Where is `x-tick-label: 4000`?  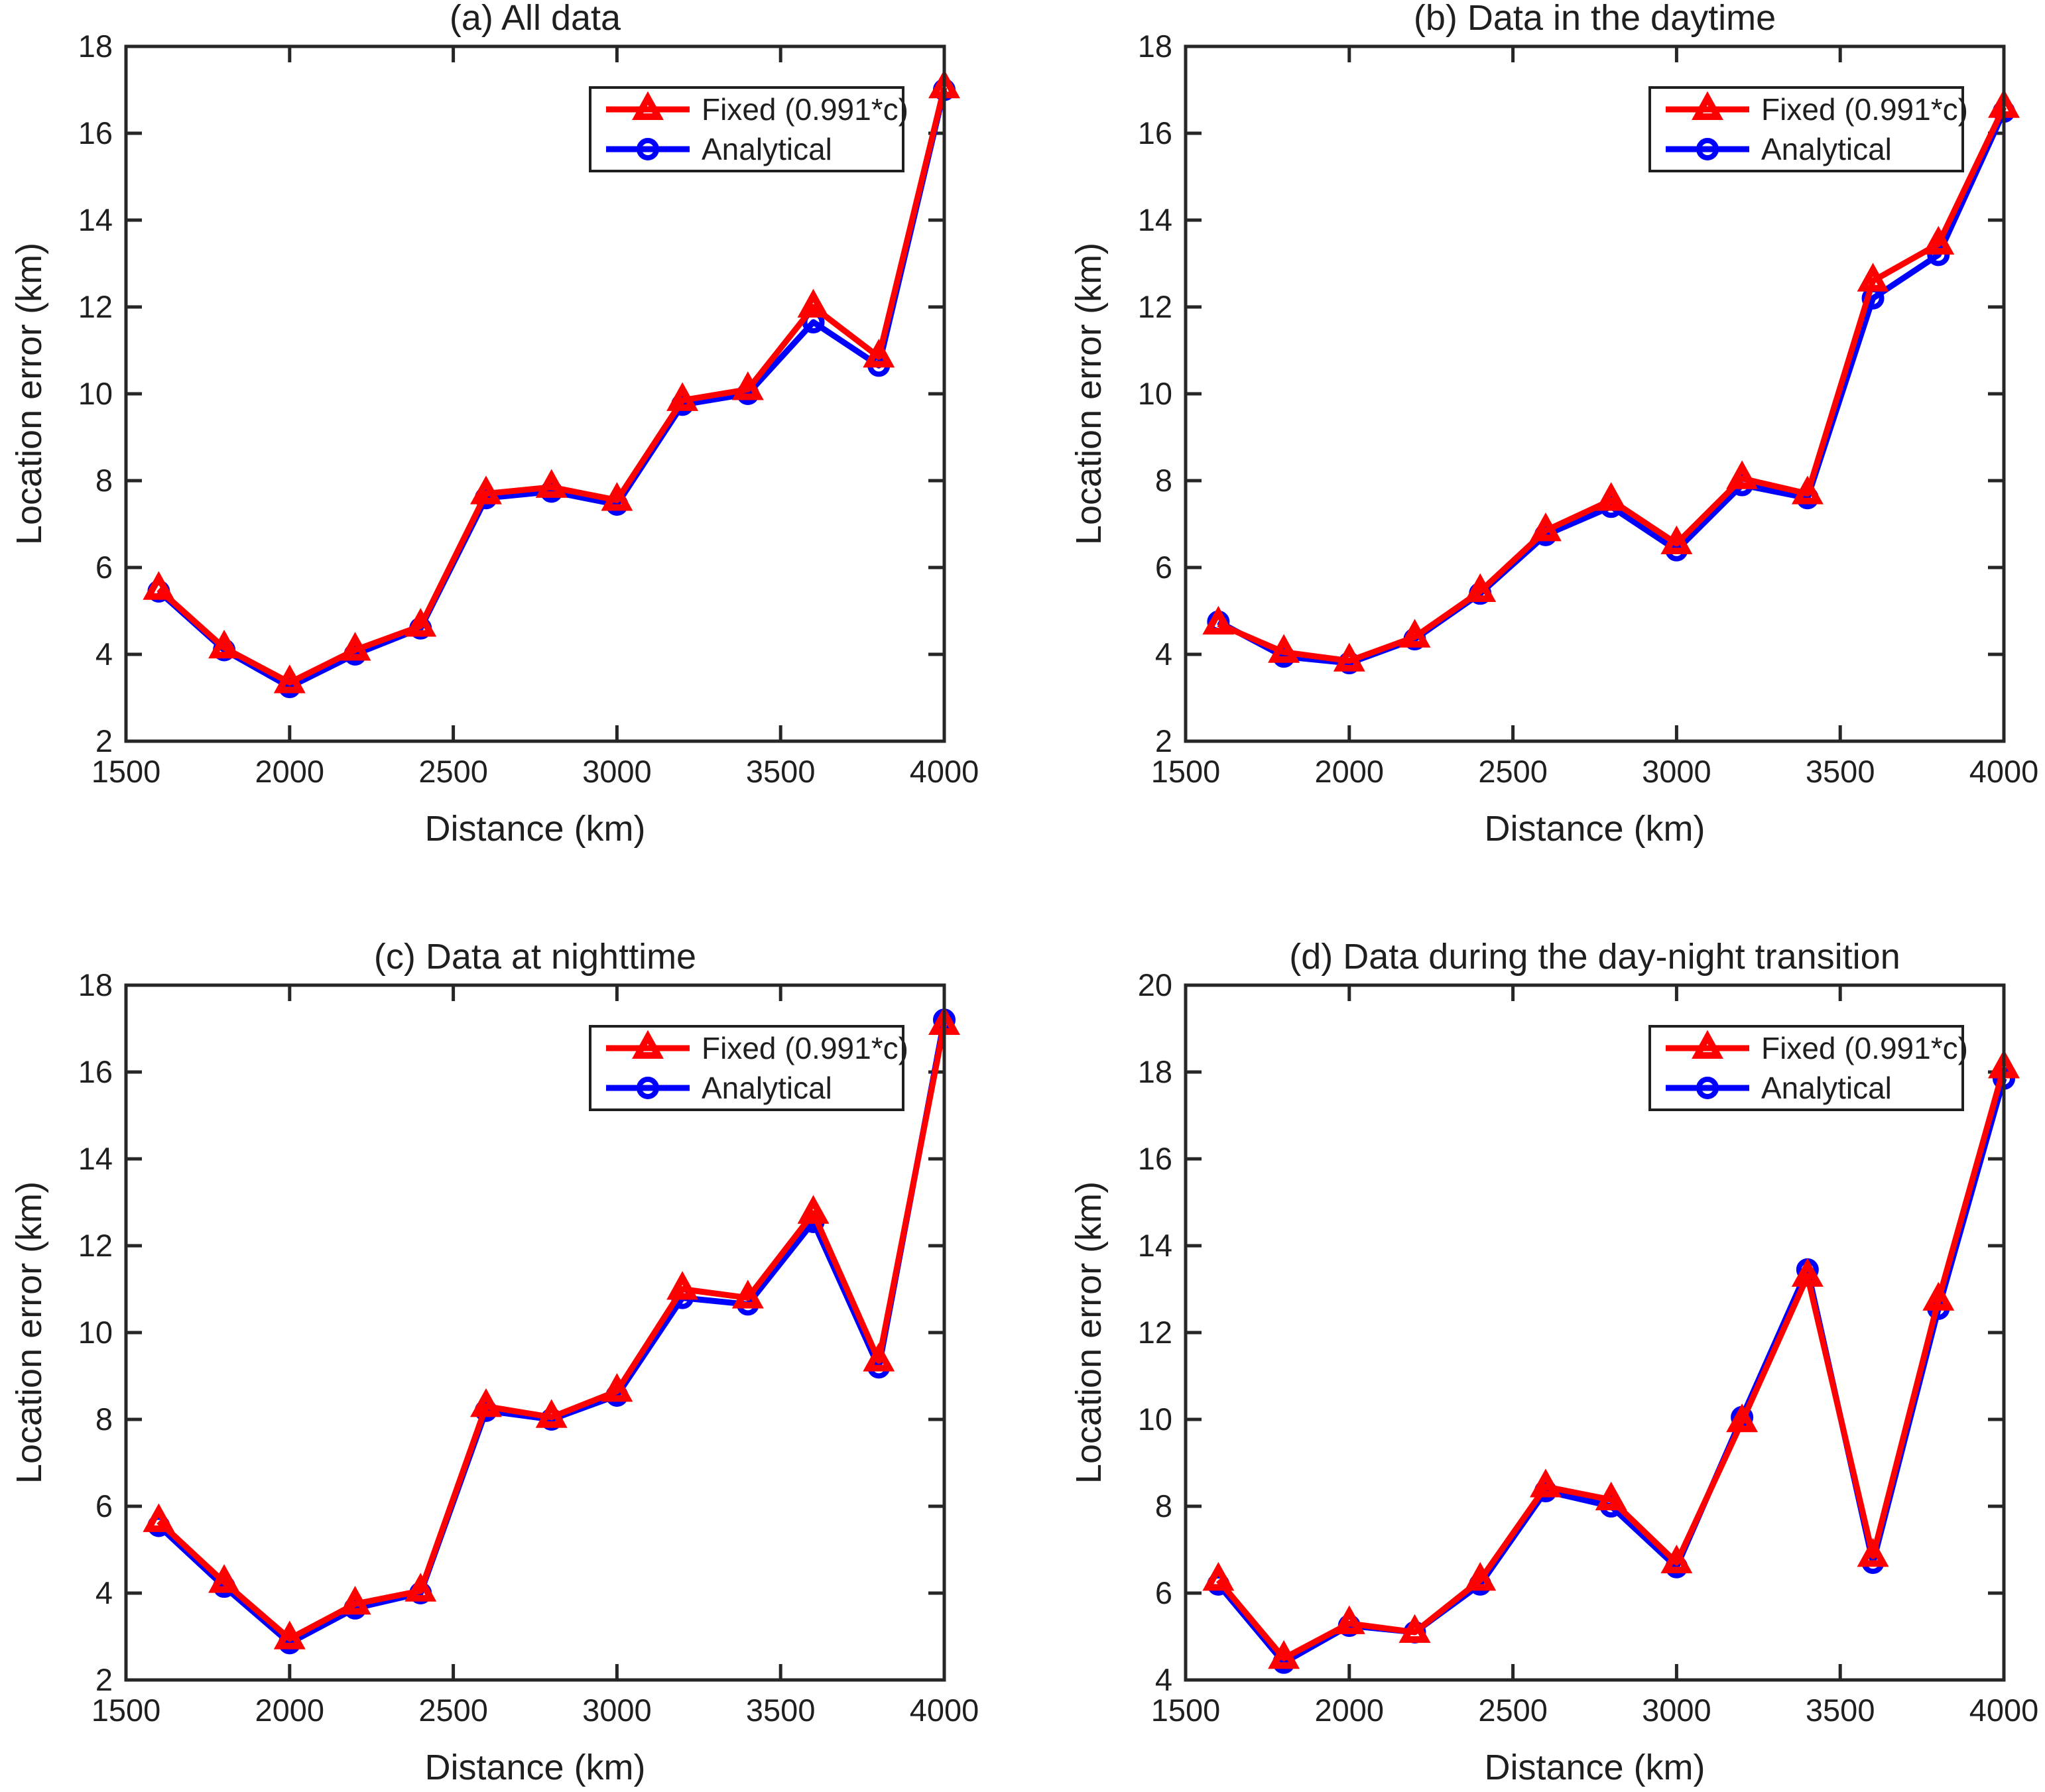 x-tick-label: 4000 is located at coordinates (2004, 771).